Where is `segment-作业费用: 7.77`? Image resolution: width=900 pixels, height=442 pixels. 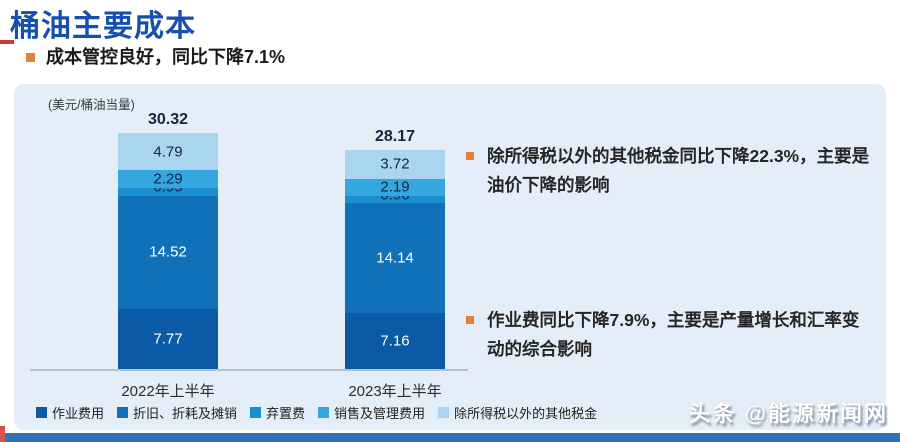 segment-作业费用: 7.77 is located at coordinates (168, 338).